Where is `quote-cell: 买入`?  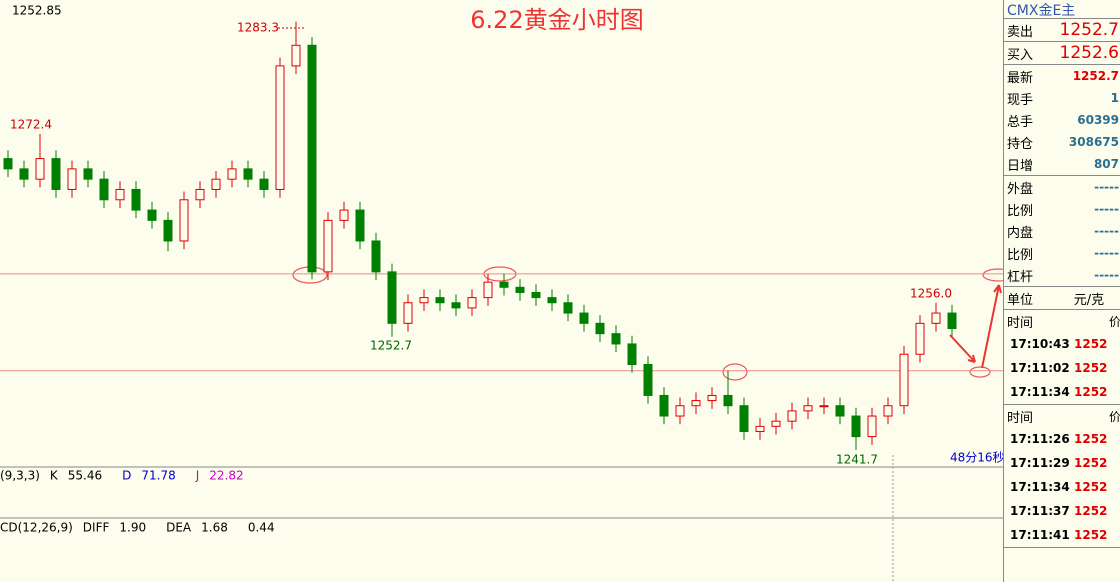 quote-cell: 买入 is located at coordinates (1020, 55).